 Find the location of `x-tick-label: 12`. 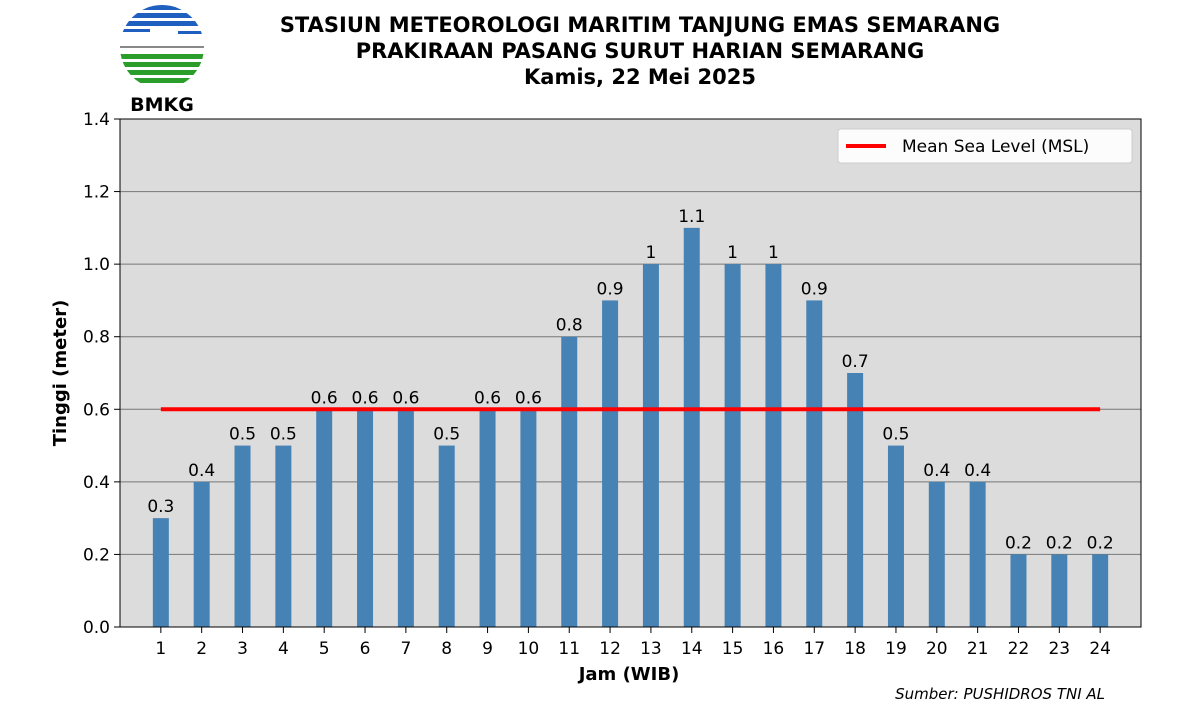

x-tick-label: 12 is located at coordinates (610, 649).